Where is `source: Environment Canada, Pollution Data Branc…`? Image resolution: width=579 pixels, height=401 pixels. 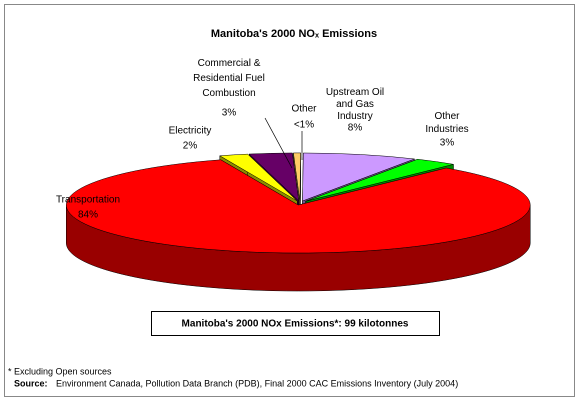 source: Environment Canada, Pollution Data Branc… is located at coordinates (257, 383).